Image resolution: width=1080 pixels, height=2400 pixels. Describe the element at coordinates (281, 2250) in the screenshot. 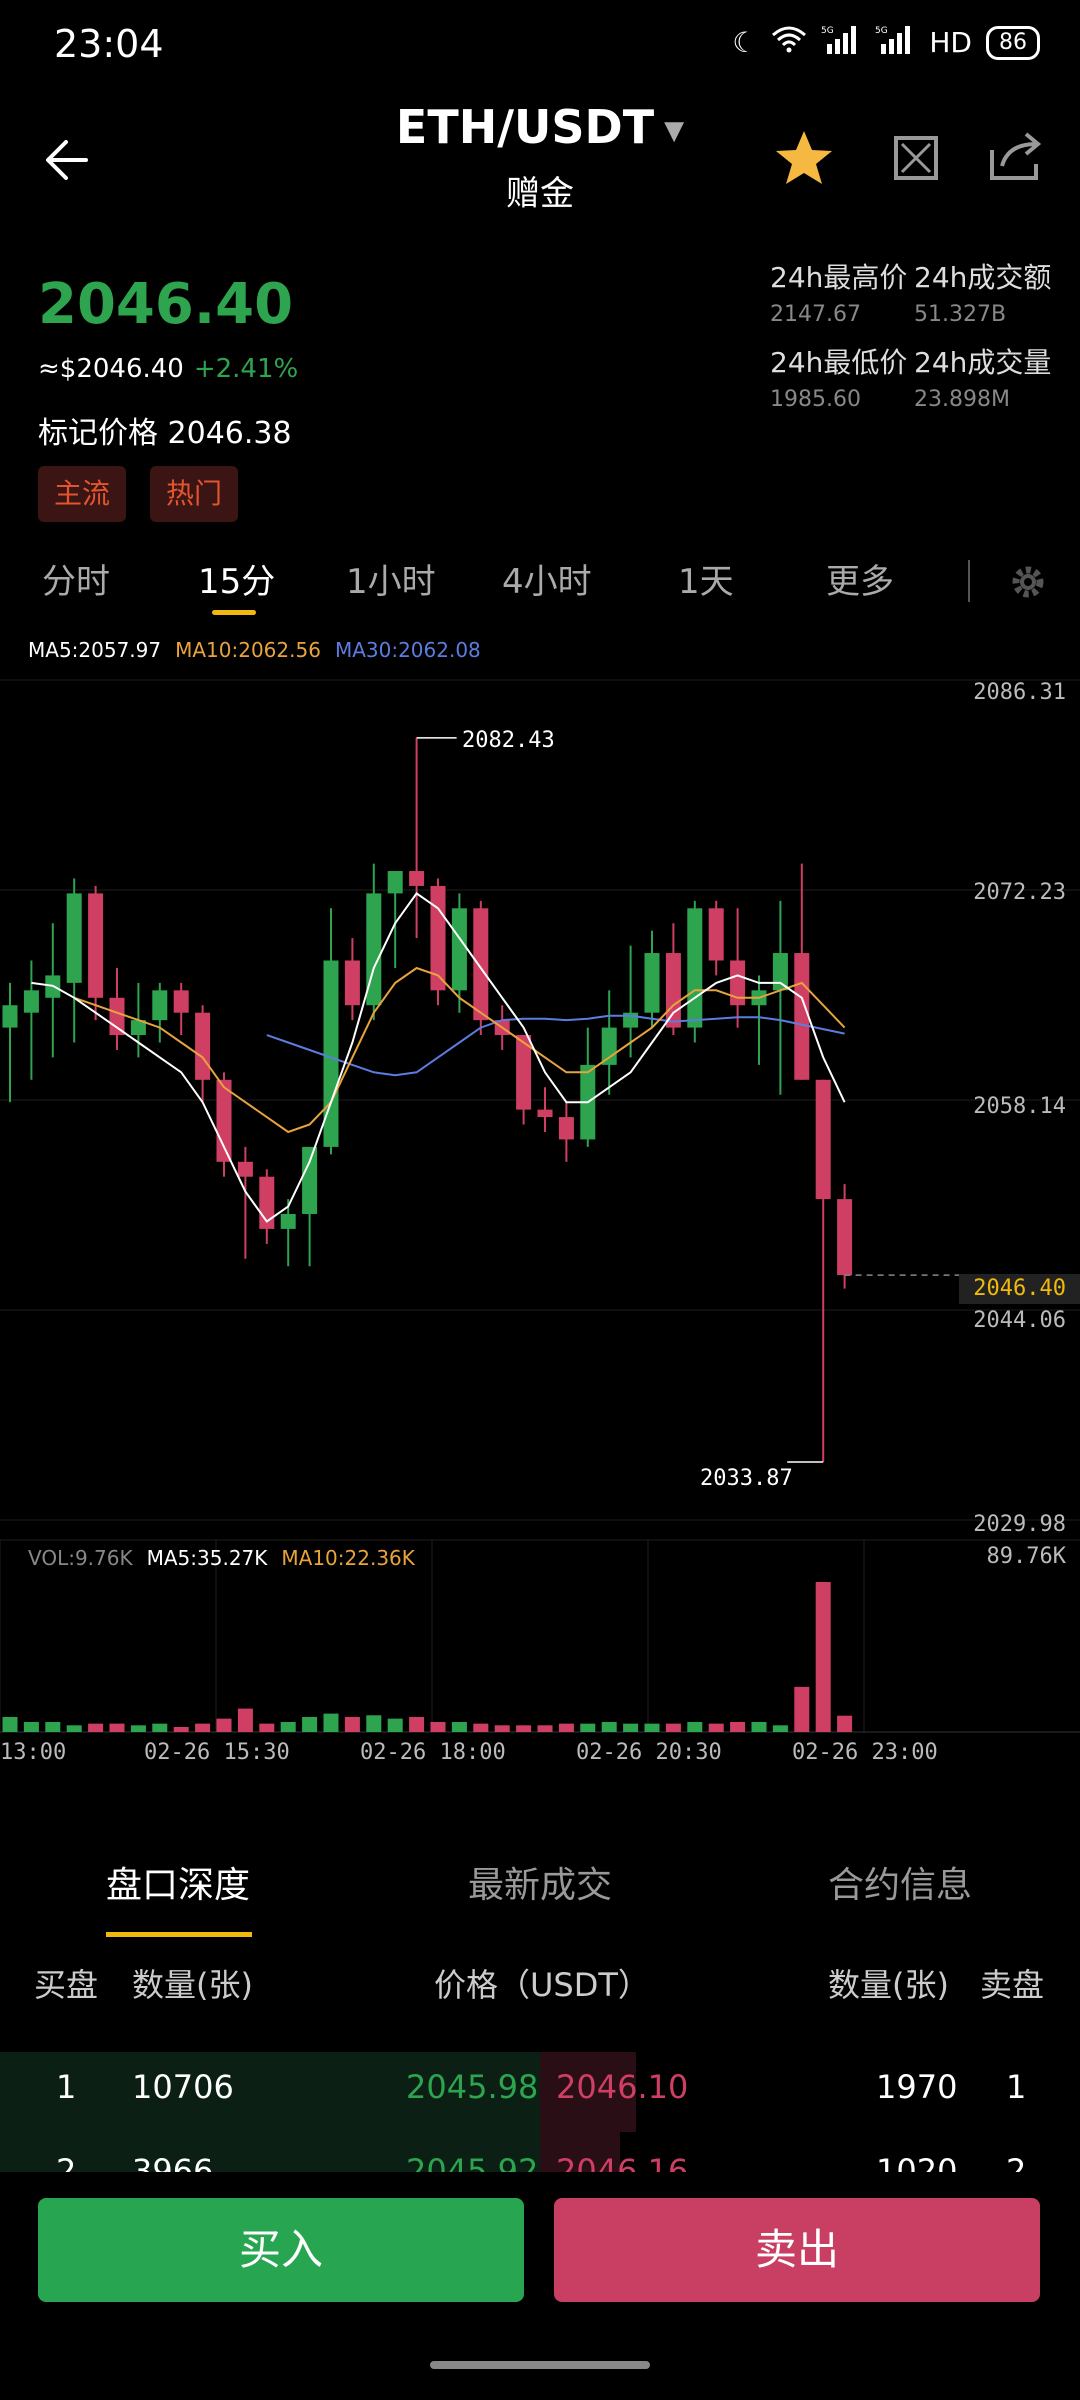

I see `buy-button: 买入` at that location.